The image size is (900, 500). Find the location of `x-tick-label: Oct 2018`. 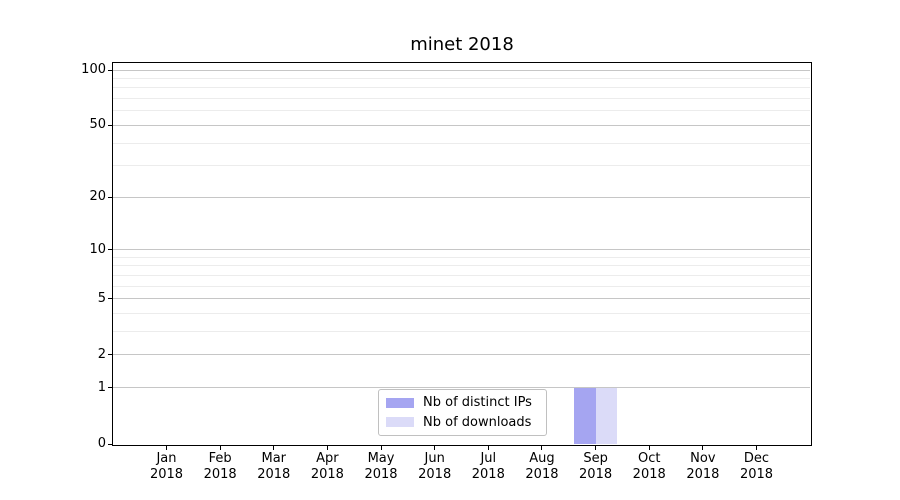

x-tick-label: Oct 2018 is located at coordinates (649, 466).